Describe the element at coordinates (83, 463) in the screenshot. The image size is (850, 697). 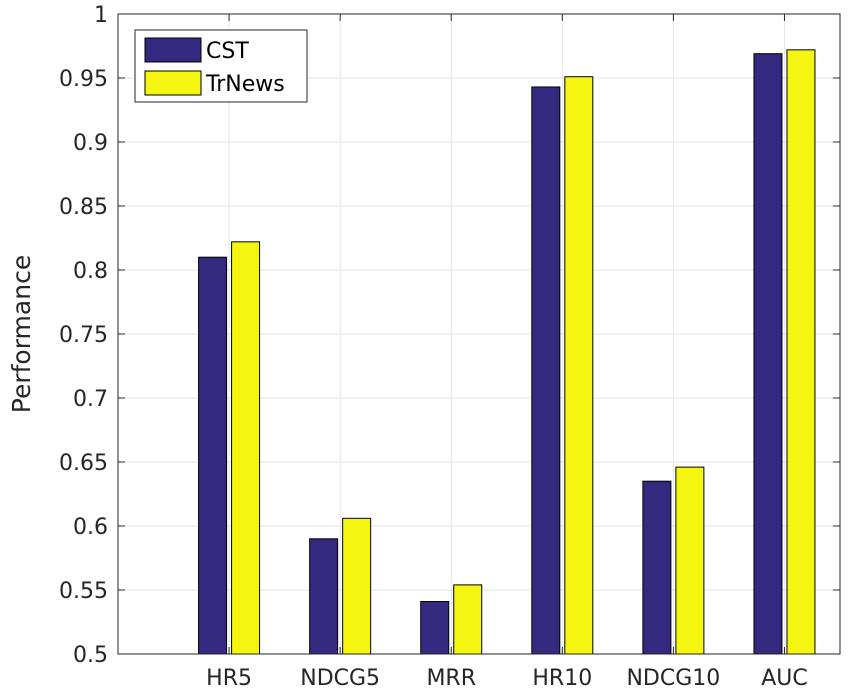
I see `y-tick-label: 0.65` at that location.